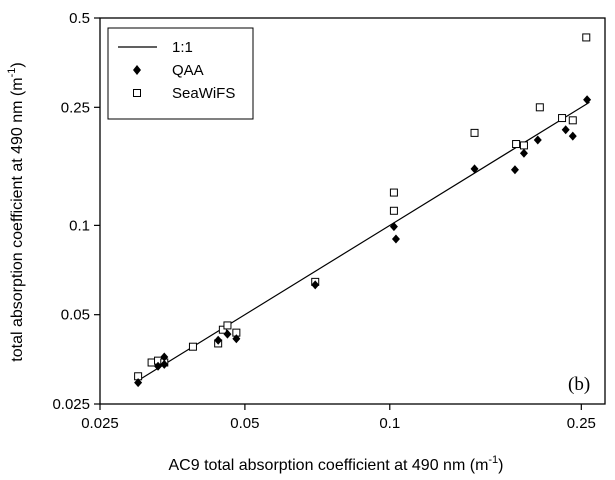 The image size is (615, 480). Describe the element at coordinates (389, 423) in the screenshot. I see `x-tick-label: 0.1` at that location.